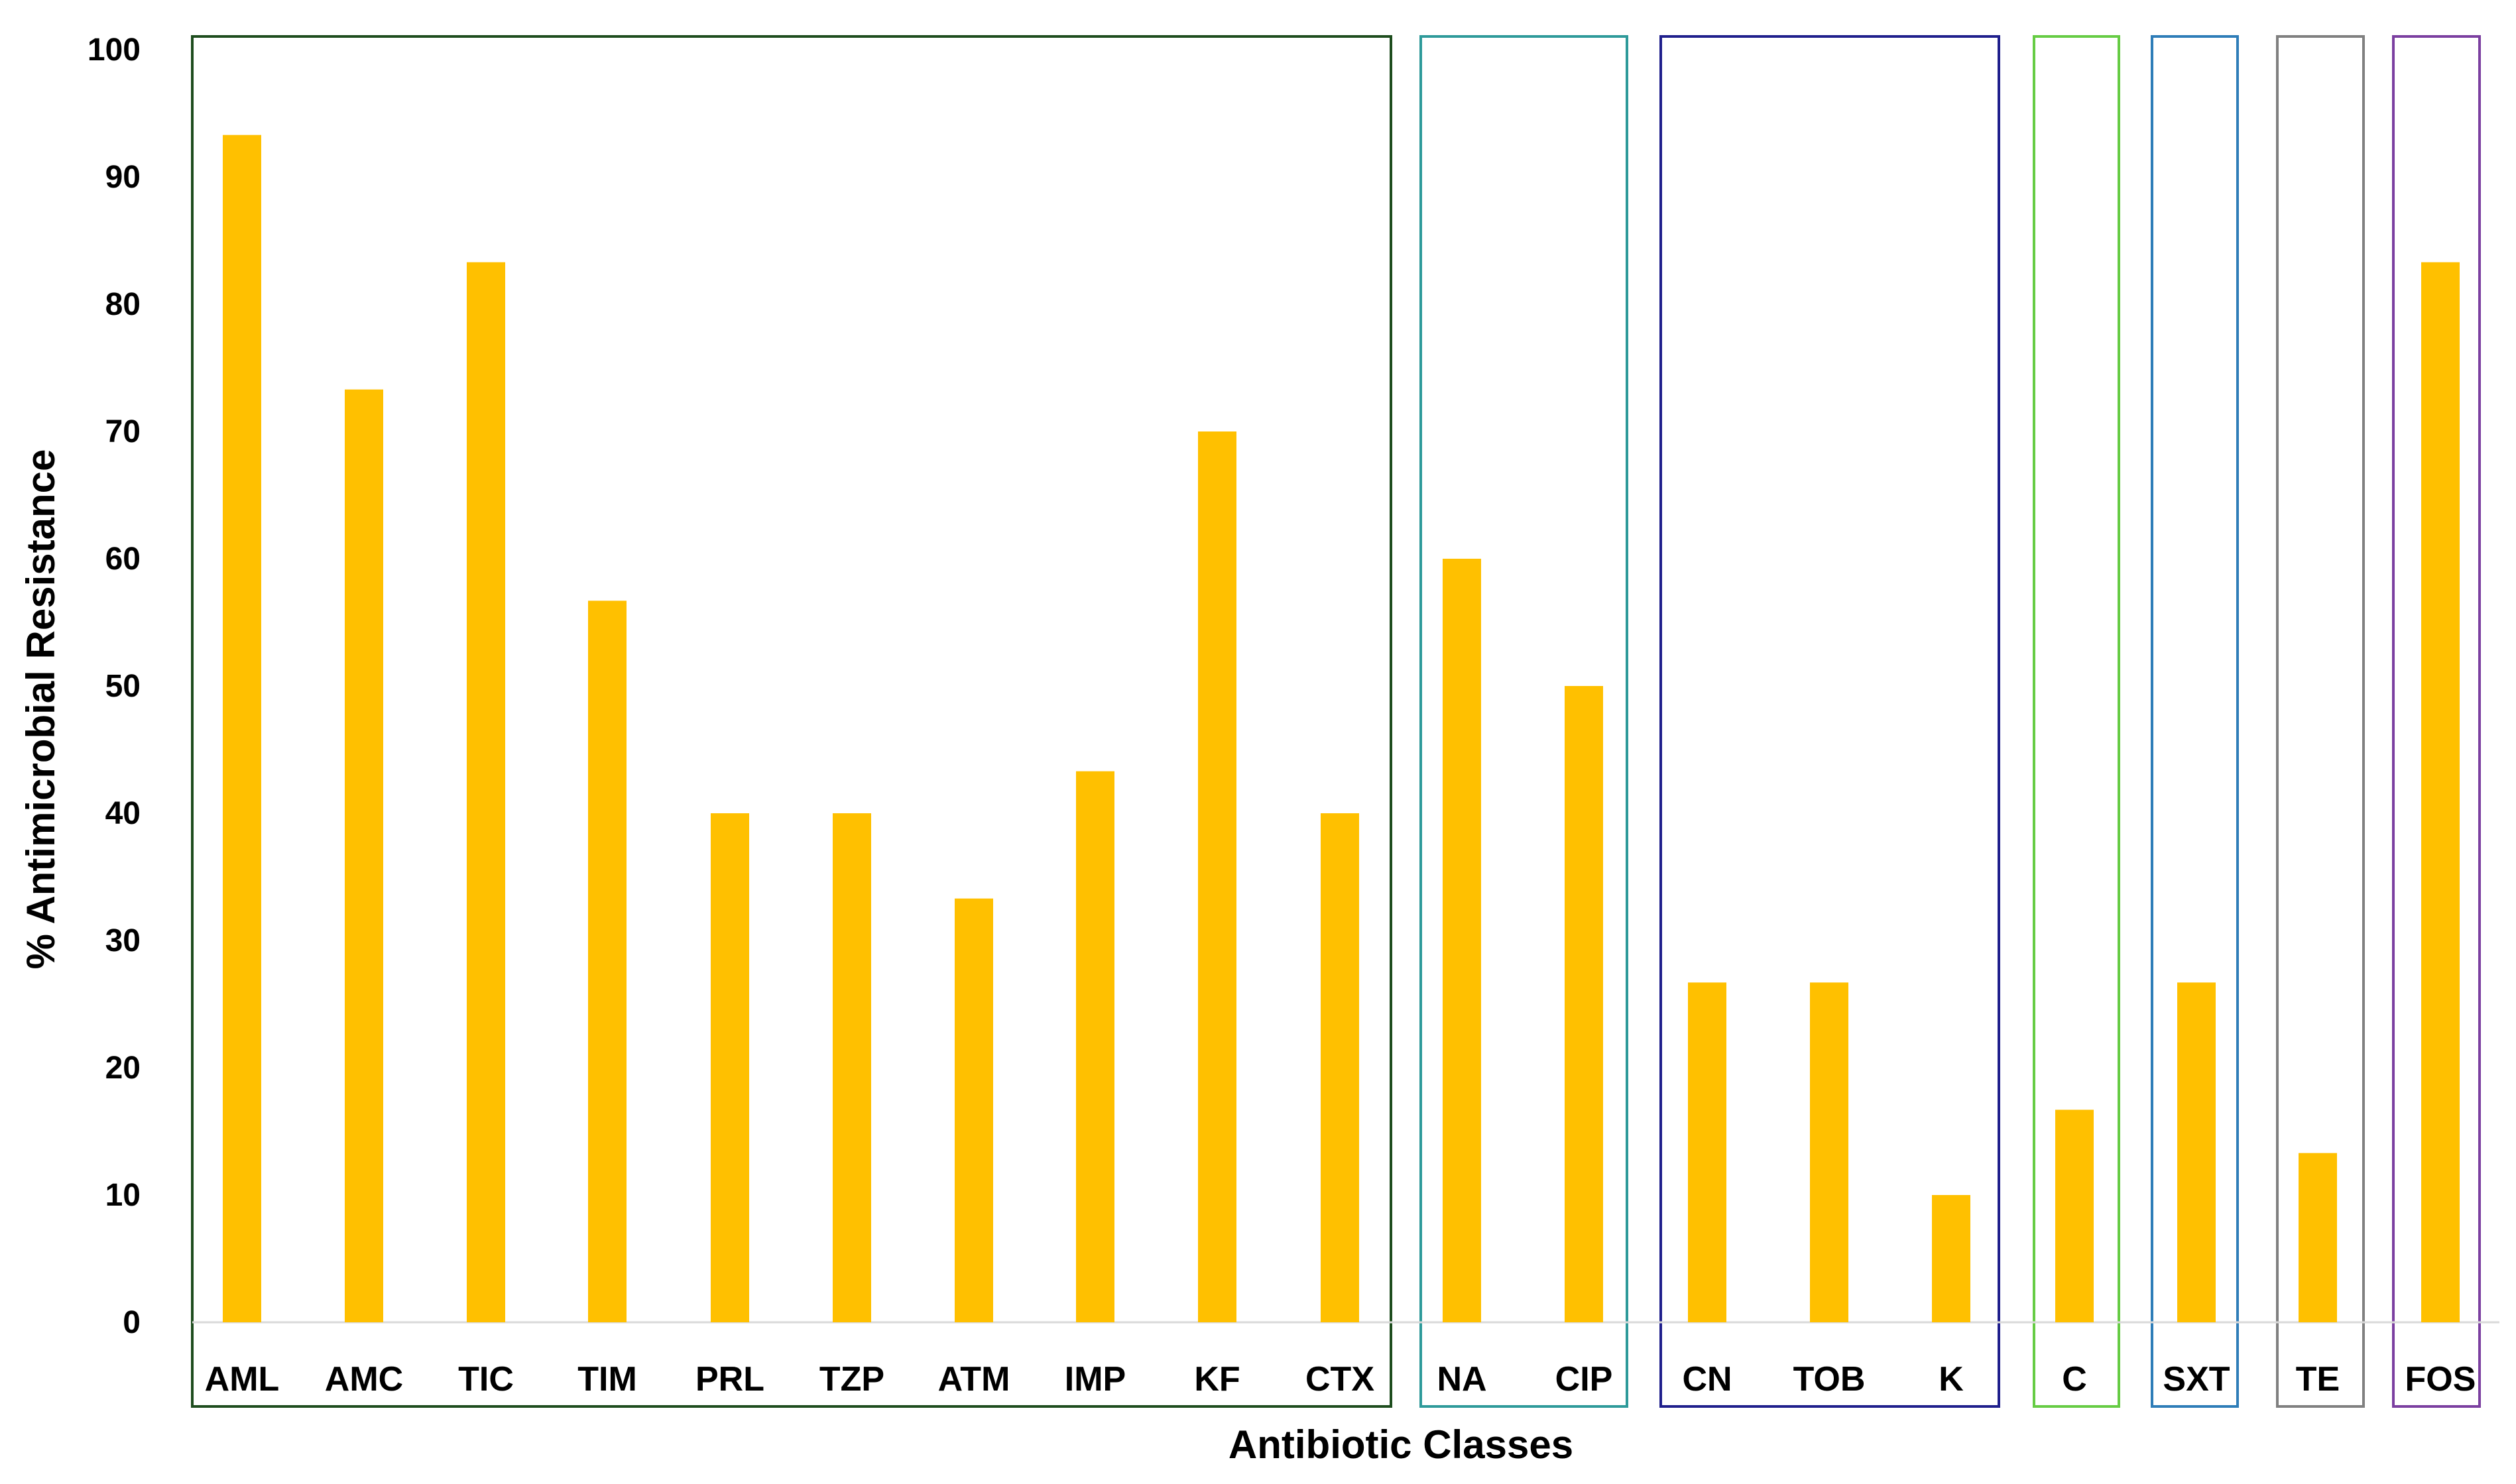  What do you see at coordinates (123, 1195) in the screenshot?
I see `y-tick-label: 10` at bounding box center [123, 1195].